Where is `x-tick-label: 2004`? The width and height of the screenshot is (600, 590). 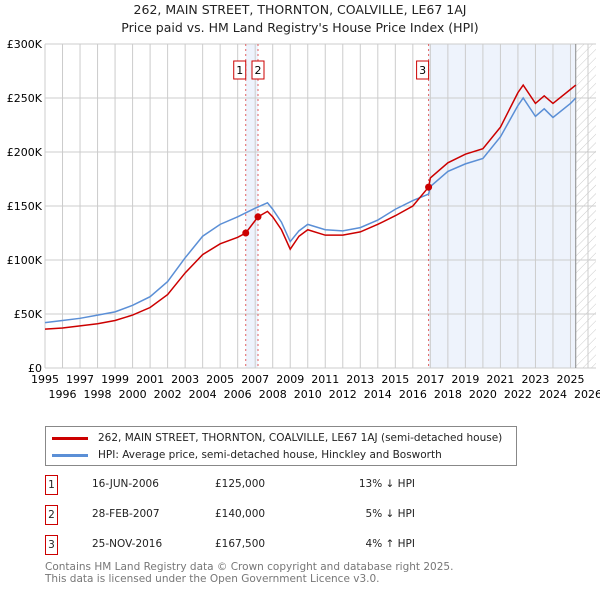 x-tick-label: 2004 is located at coordinates (203, 394).